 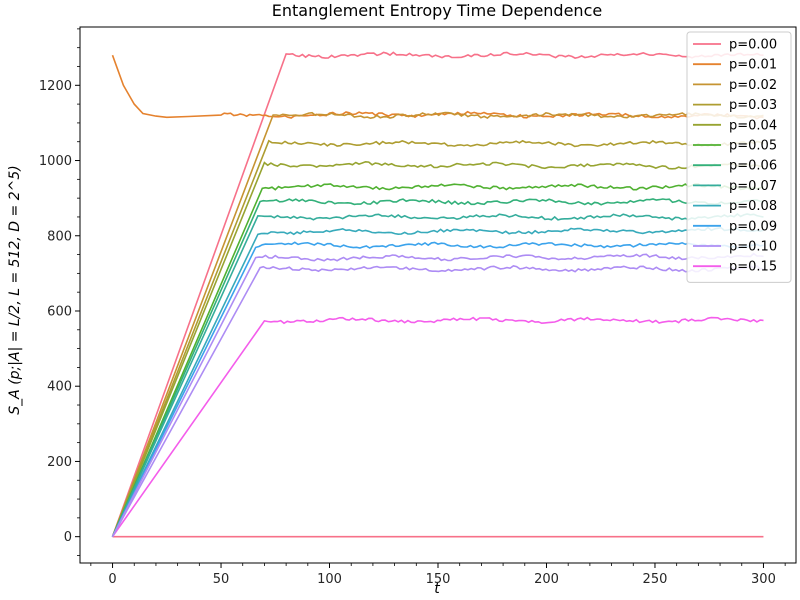 I want to click on chart-title: Entanglement Entropy Time Dependence, so click(x=437, y=10).